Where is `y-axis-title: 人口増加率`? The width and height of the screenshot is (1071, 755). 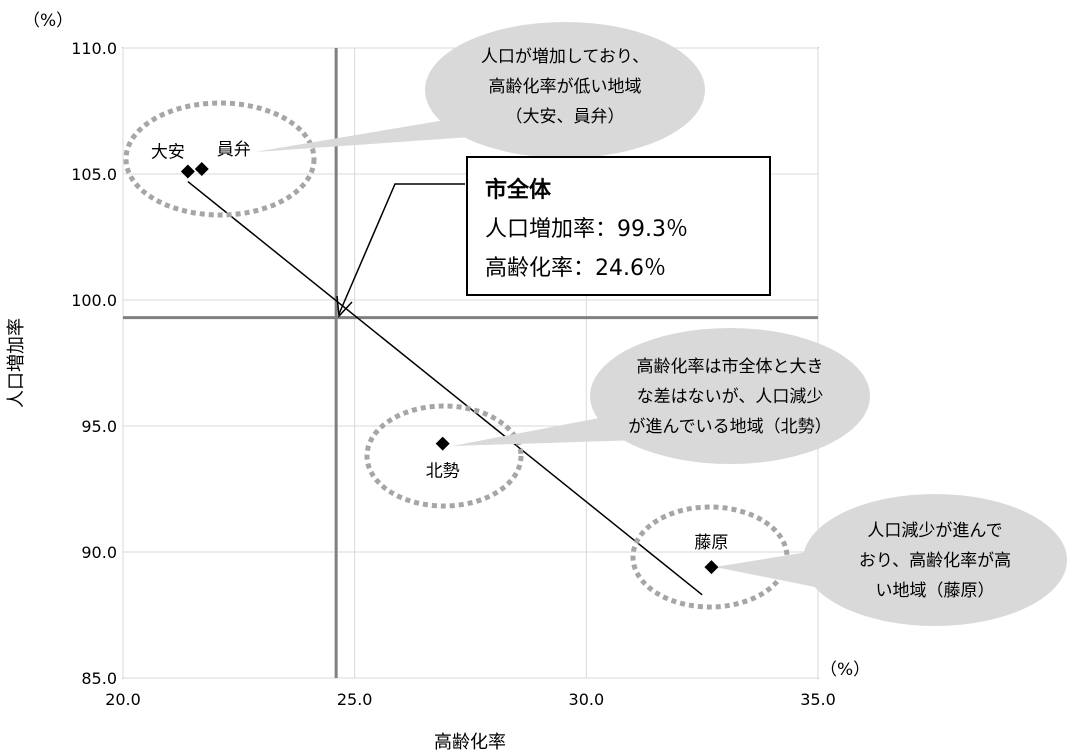
y-axis-title: 人口増加率 is located at coordinates (16, 363).